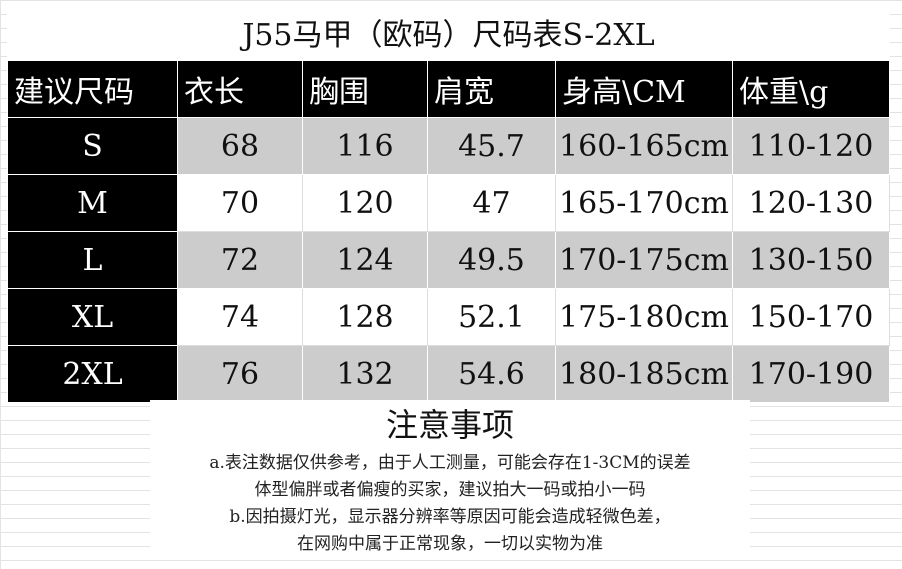 This screenshot has width=902, height=569. I want to click on cell: 180-185cm, so click(644, 374).